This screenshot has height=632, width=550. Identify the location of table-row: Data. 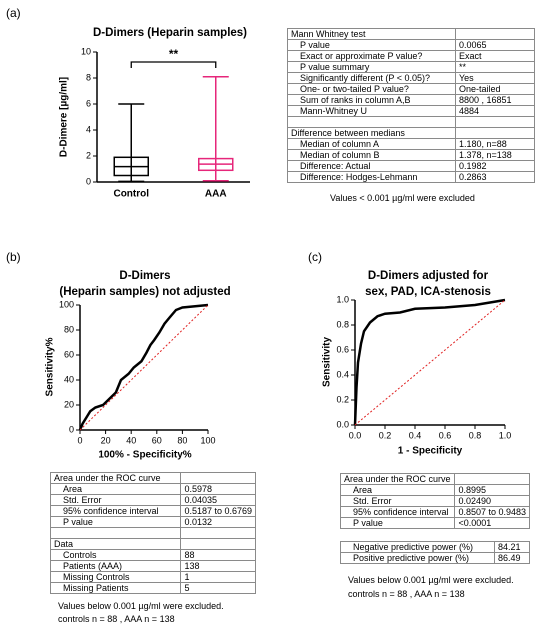
(152, 544).